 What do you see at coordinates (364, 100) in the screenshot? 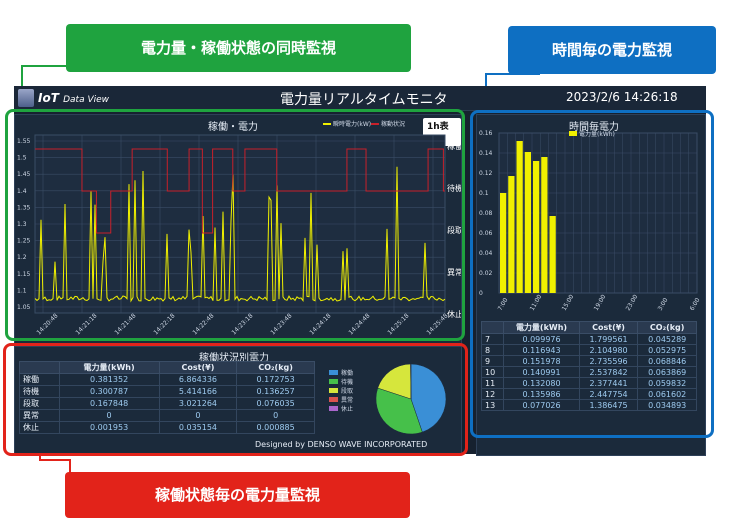
I see `page-title: 電力量リアルタイムモニタ` at bounding box center [364, 100].